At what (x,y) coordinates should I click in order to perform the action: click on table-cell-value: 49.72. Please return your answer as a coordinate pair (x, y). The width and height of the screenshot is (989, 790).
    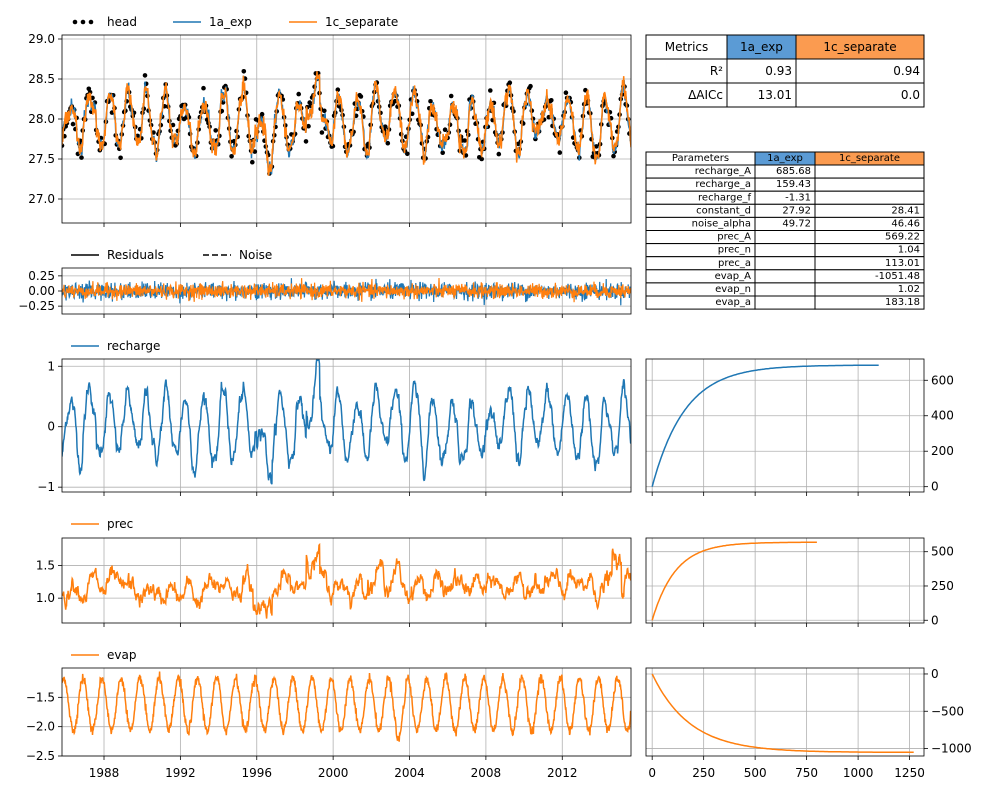
    Looking at the image, I should click on (796, 223).